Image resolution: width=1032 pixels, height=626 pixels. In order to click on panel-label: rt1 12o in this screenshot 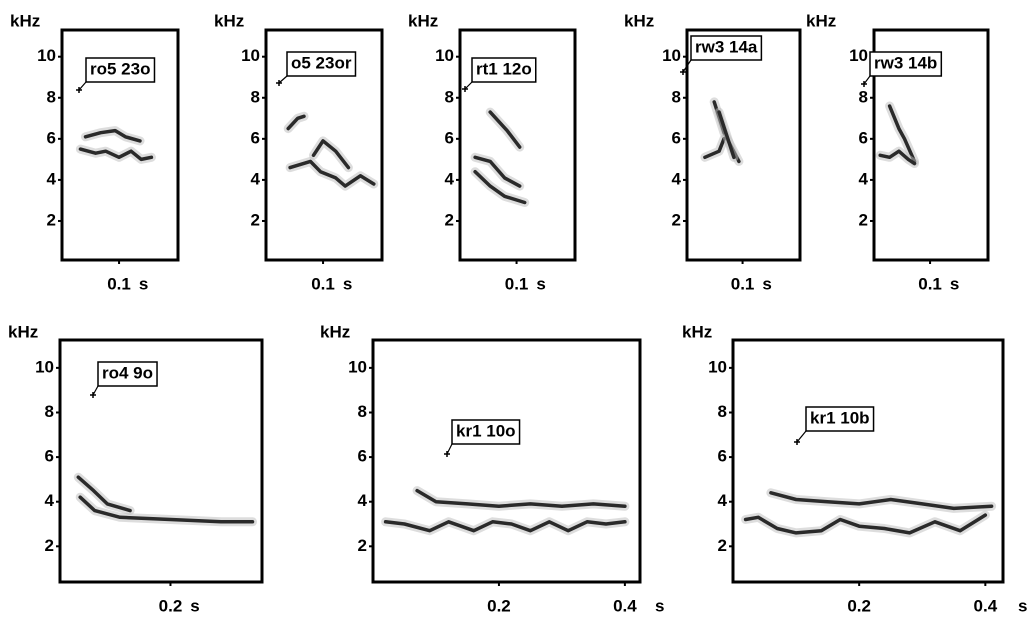, I will do `click(504, 68)`.